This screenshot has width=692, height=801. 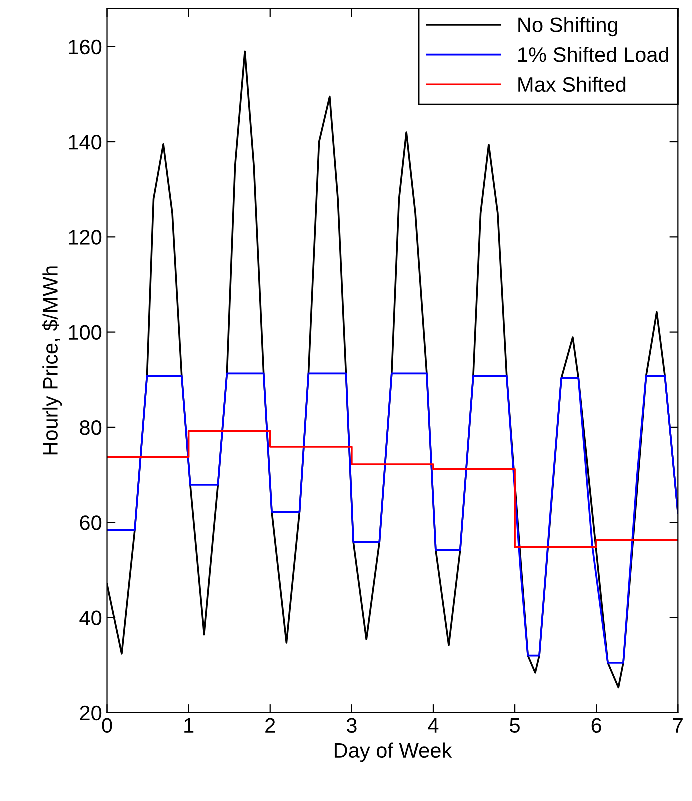 I want to click on x-axis-title: Day of Week, so click(x=393, y=752).